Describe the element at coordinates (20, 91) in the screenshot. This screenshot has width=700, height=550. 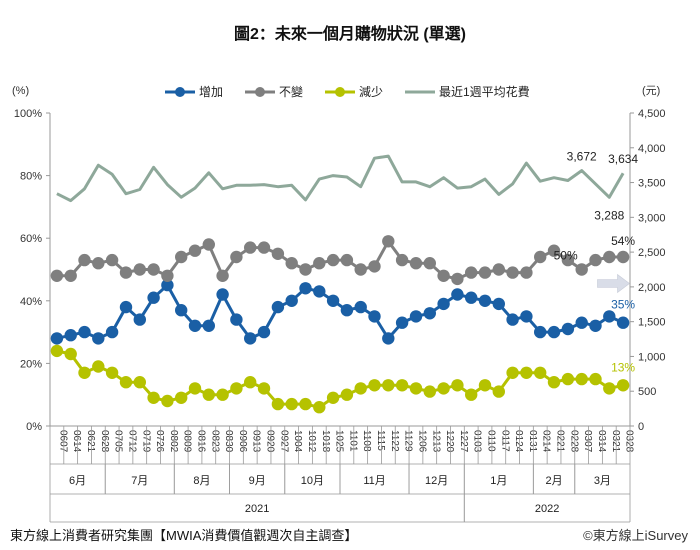
I see `left-axis-unit: (%)` at that location.